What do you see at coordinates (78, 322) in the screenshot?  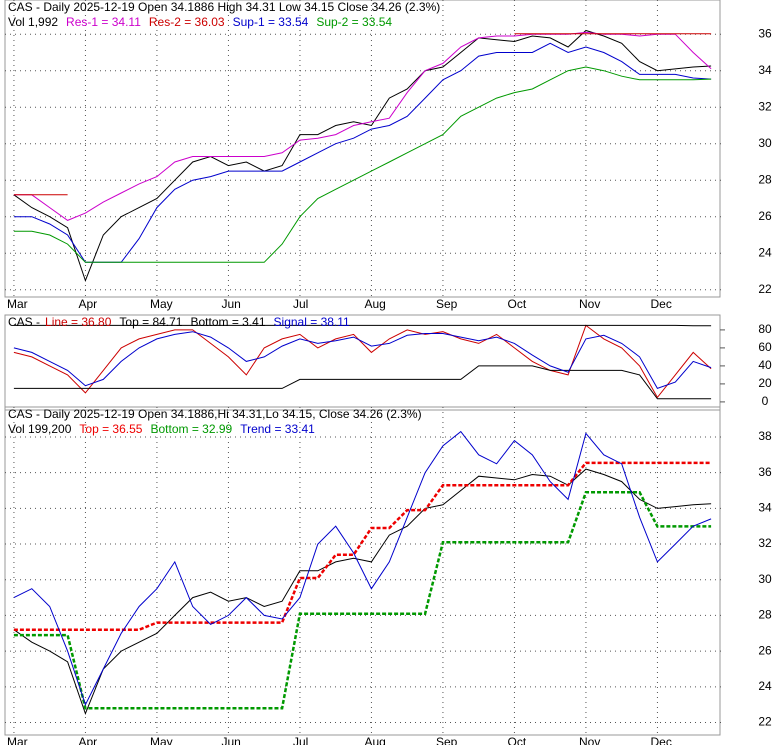 I see `legend-entry: Line = 36.80` at bounding box center [78, 322].